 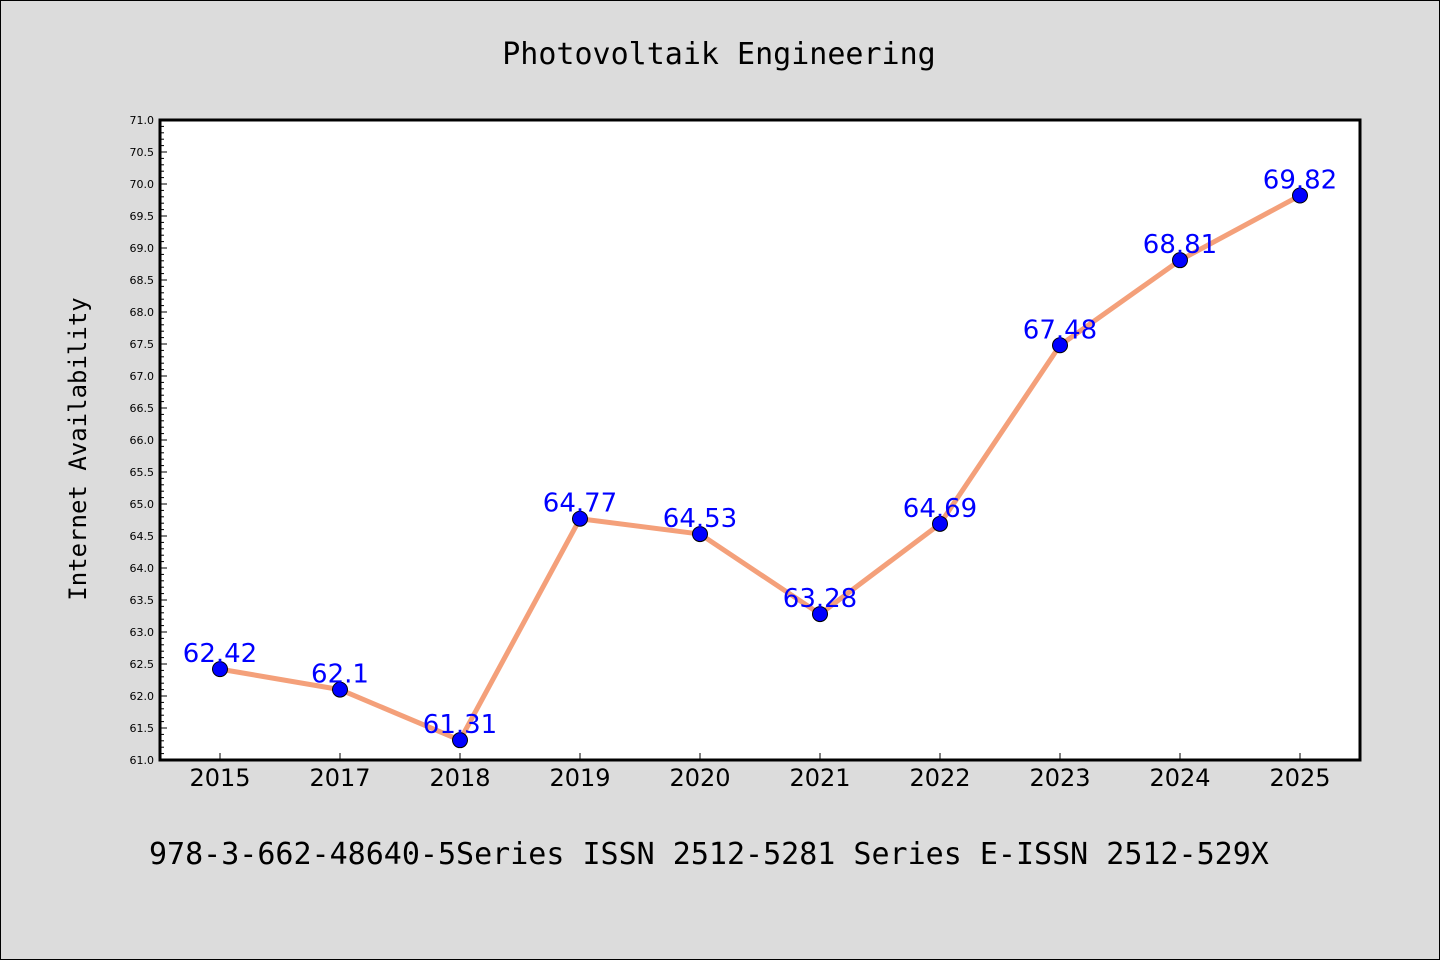 What do you see at coordinates (340, 675) in the screenshot?
I see `data-label: 62.1` at bounding box center [340, 675].